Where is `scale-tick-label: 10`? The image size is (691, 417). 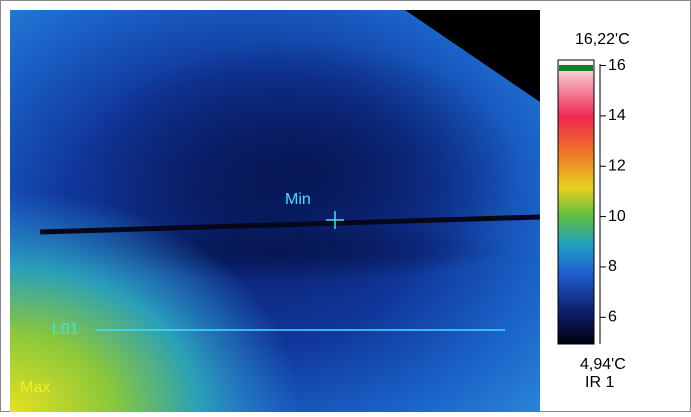
scale-tick-label: 10 is located at coordinates (617, 216).